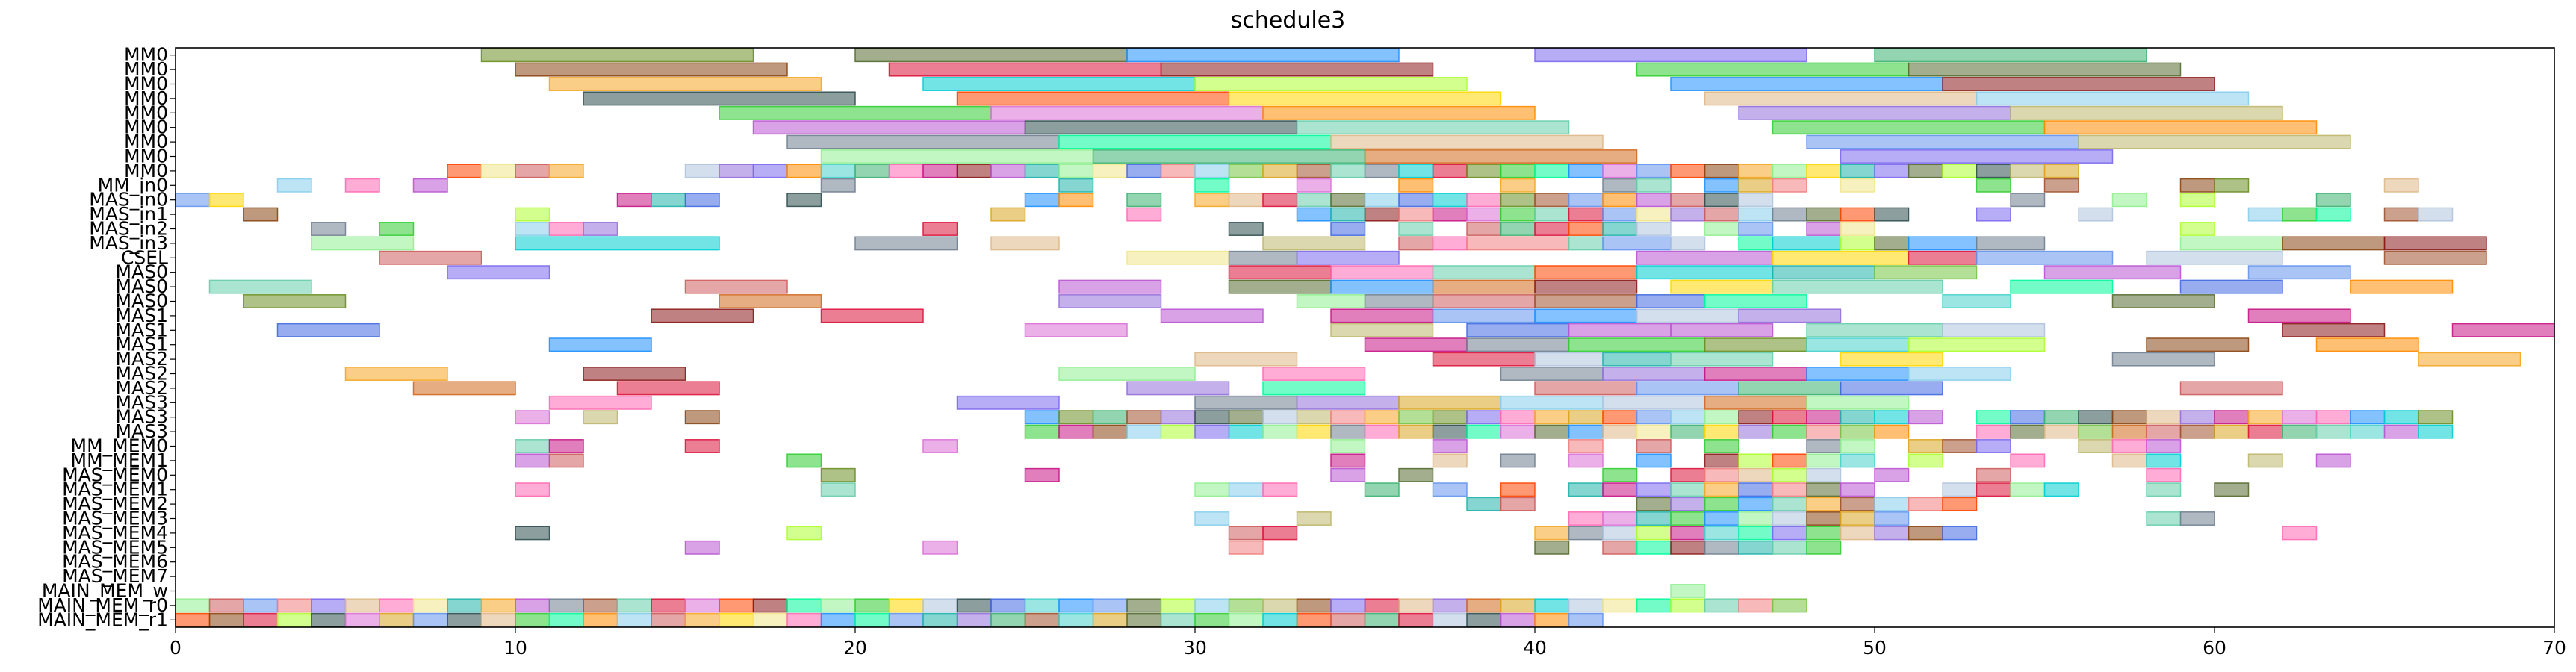 This screenshot has width=2576, height=672. Describe the element at coordinates (142, 431) in the screenshot. I see `y-tick-label: MAS3` at that location.